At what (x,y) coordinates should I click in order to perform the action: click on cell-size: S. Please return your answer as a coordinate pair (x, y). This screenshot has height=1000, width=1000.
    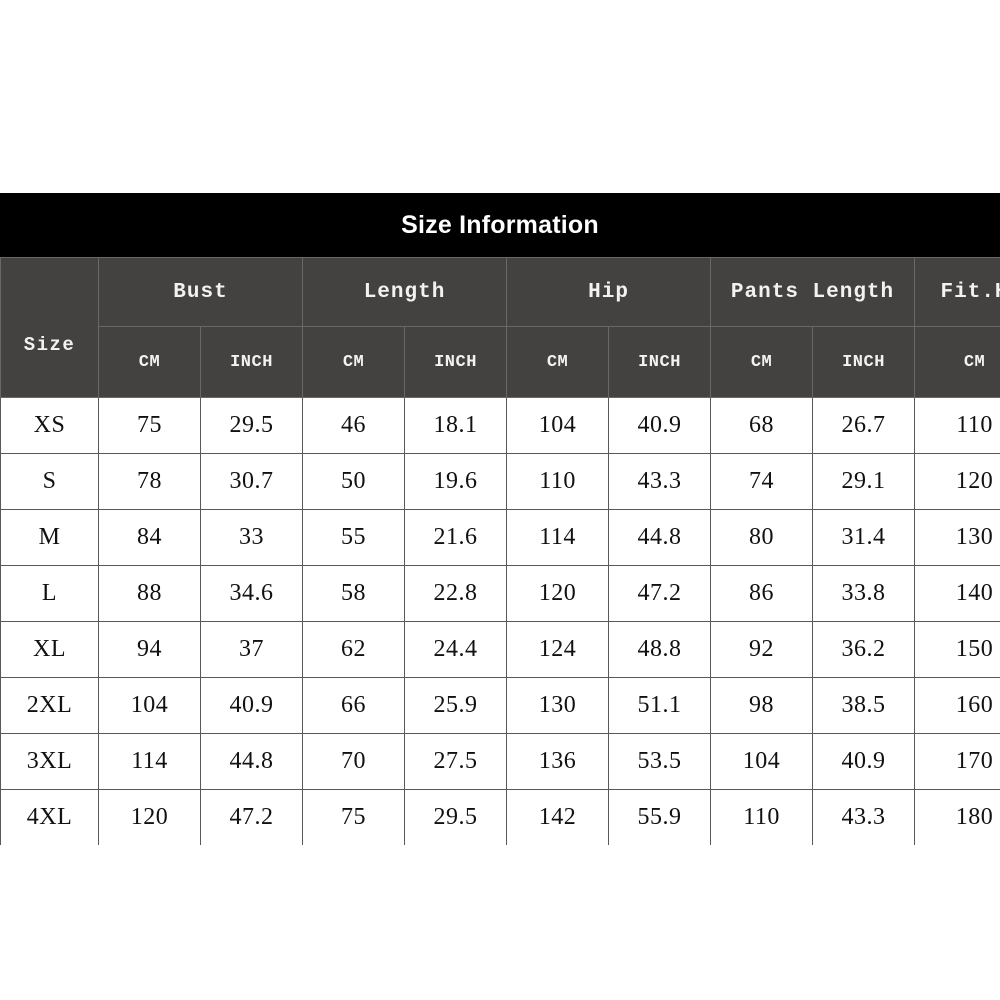
    Looking at the image, I should click on (49, 481).